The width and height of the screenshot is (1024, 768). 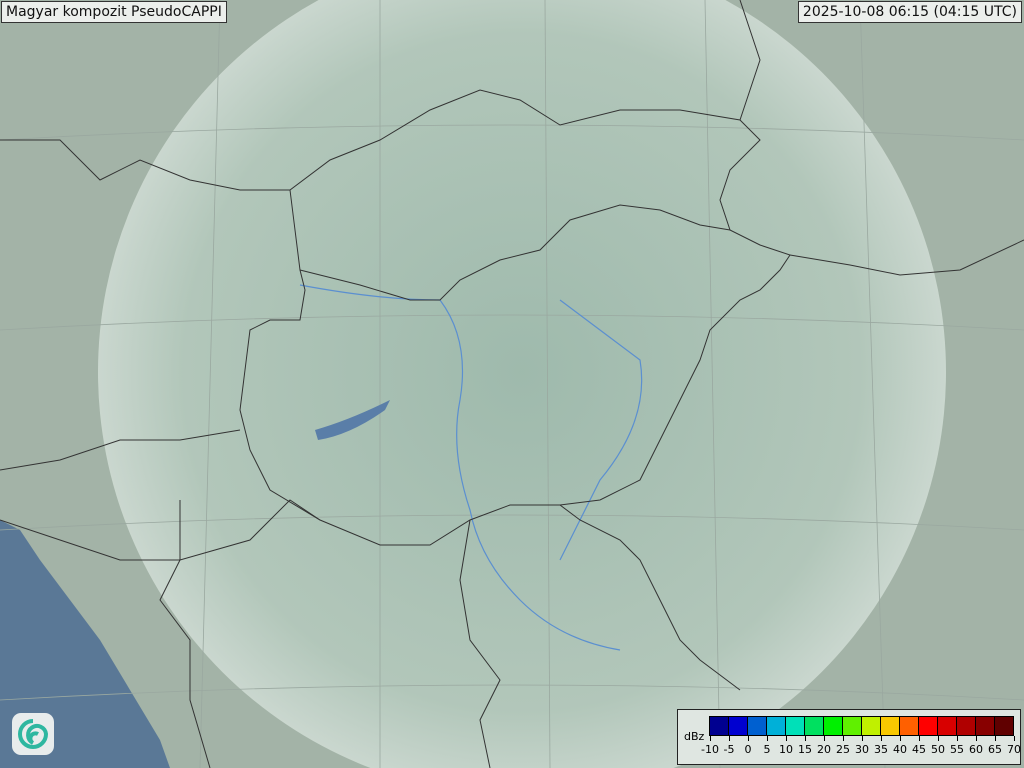 What do you see at coordinates (786, 749) in the screenshot?
I see `legend-tick-label: 10` at bounding box center [786, 749].